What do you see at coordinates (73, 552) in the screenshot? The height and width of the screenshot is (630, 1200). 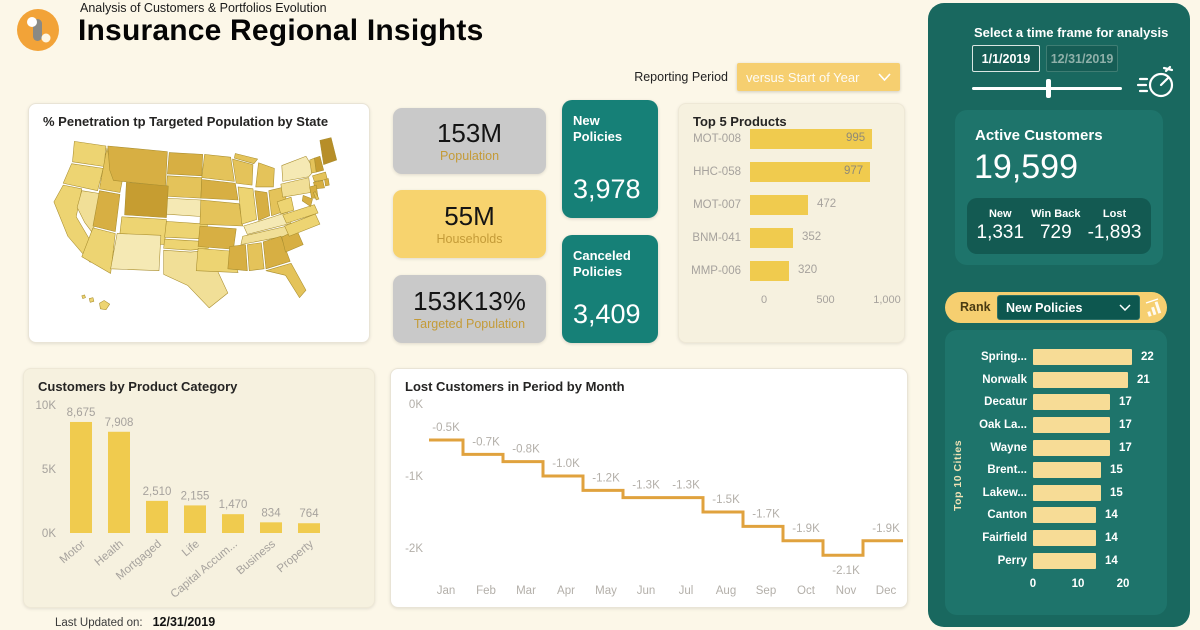 I see `category-x-label: Motor` at bounding box center [73, 552].